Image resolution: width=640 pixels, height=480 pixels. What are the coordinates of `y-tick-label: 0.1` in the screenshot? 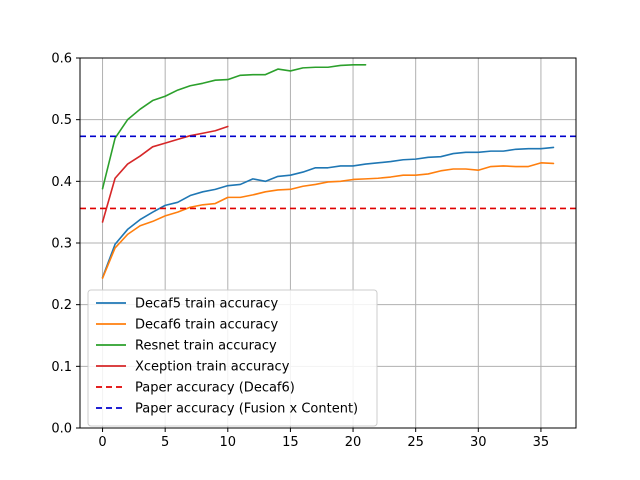 It's located at (61, 367).